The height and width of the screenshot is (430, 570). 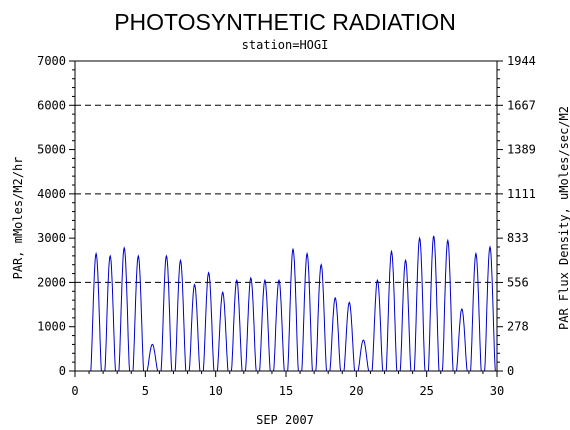 I want to click on left-y-tick-label: 2000, so click(x=51, y=282).